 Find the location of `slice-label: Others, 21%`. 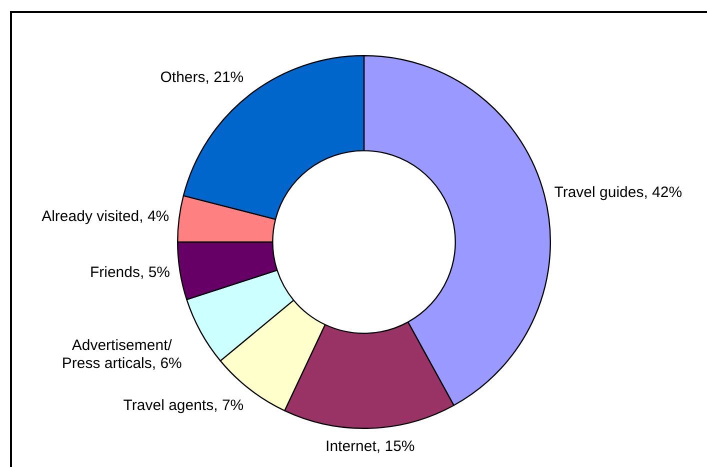

slice-label: Others, 21% is located at coordinates (202, 77).